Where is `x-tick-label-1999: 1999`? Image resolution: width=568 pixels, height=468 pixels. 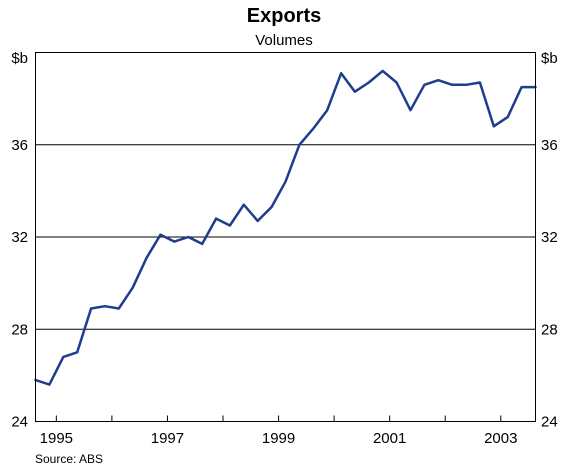 x-tick-label-1999: 1999 is located at coordinates (278, 438).